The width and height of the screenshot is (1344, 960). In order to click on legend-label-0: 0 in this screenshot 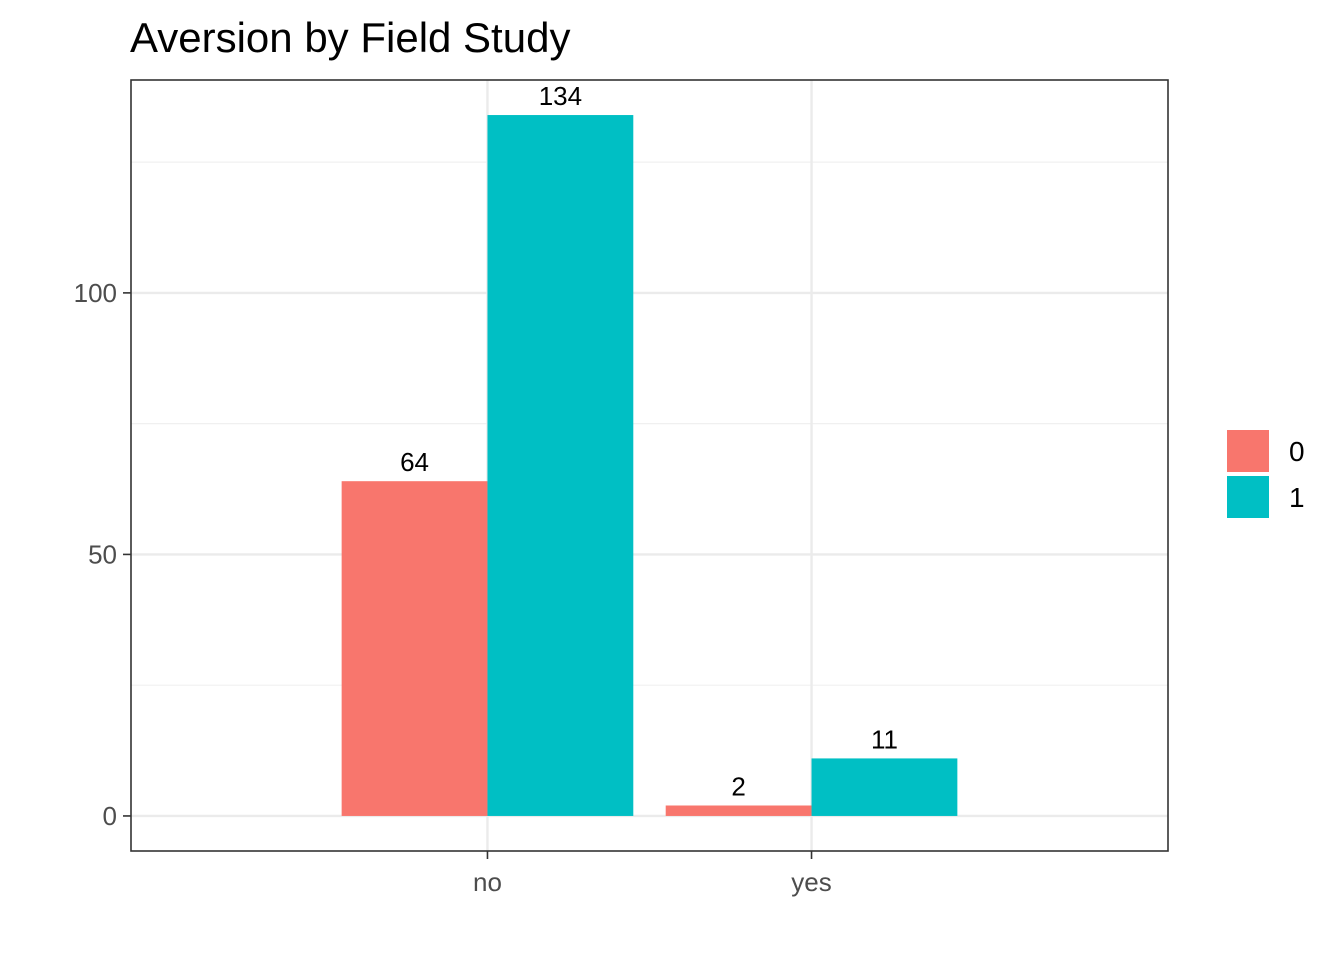, I will do `click(1297, 451)`.